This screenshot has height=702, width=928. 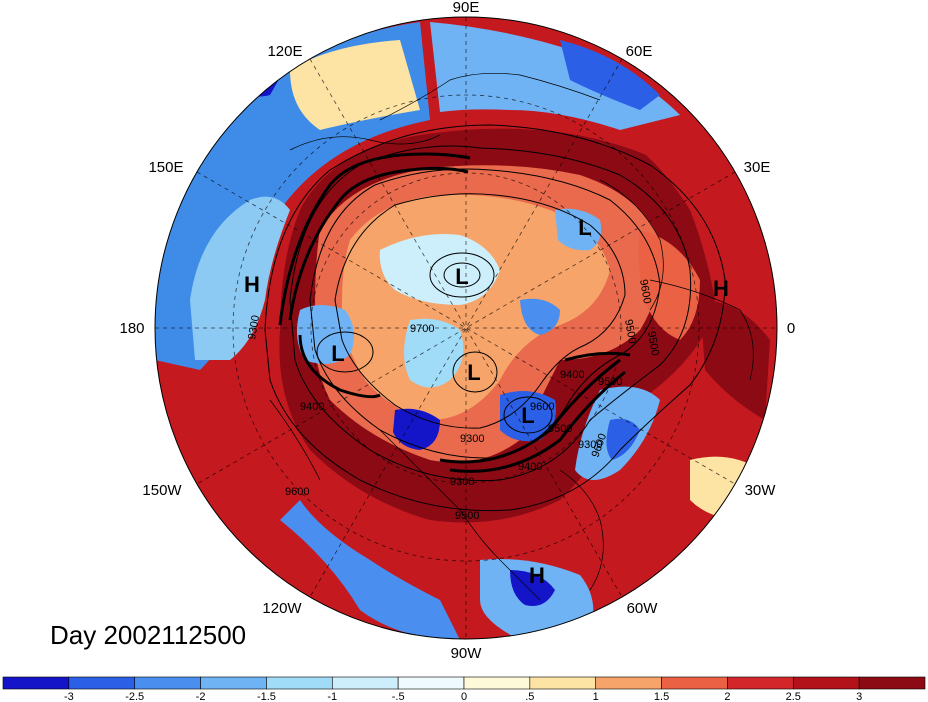 I want to click on lon-label-0: 0, so click(x=791, y=328).